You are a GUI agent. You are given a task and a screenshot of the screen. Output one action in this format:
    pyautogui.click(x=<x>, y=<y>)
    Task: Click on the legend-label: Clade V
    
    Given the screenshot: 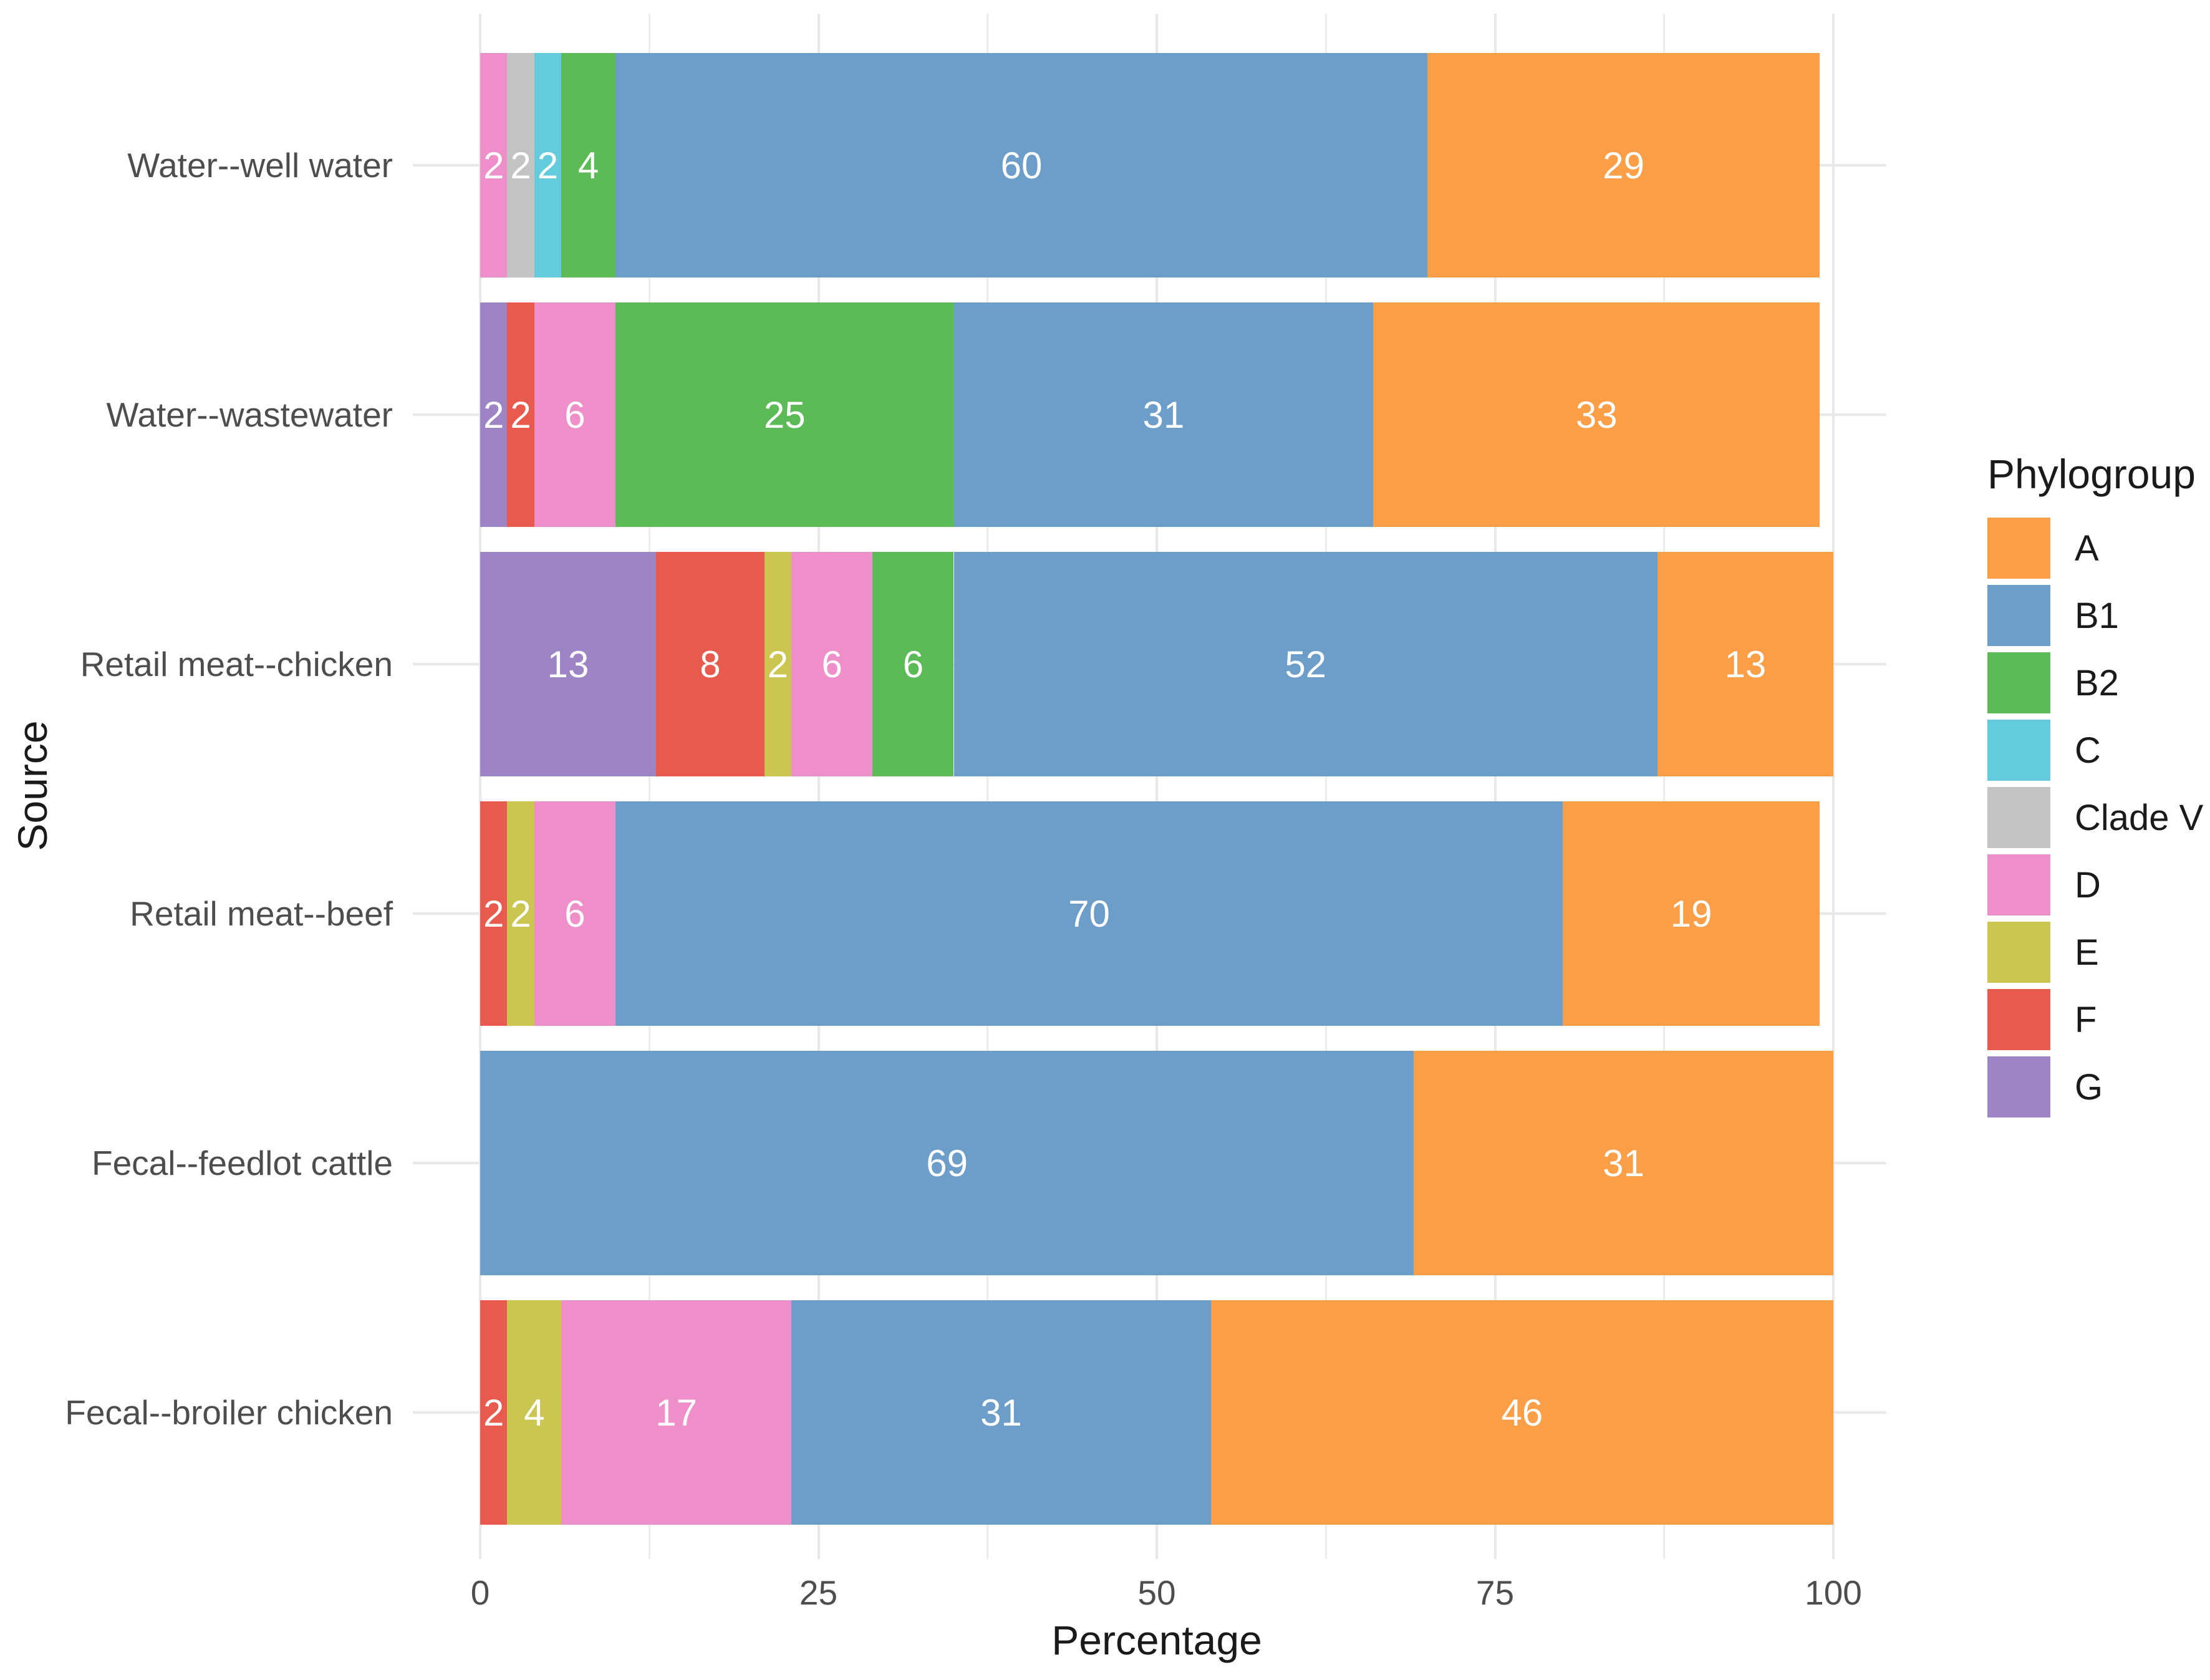 What is the action you would take?
    pyautogui.click(x=2139, y=817)
    